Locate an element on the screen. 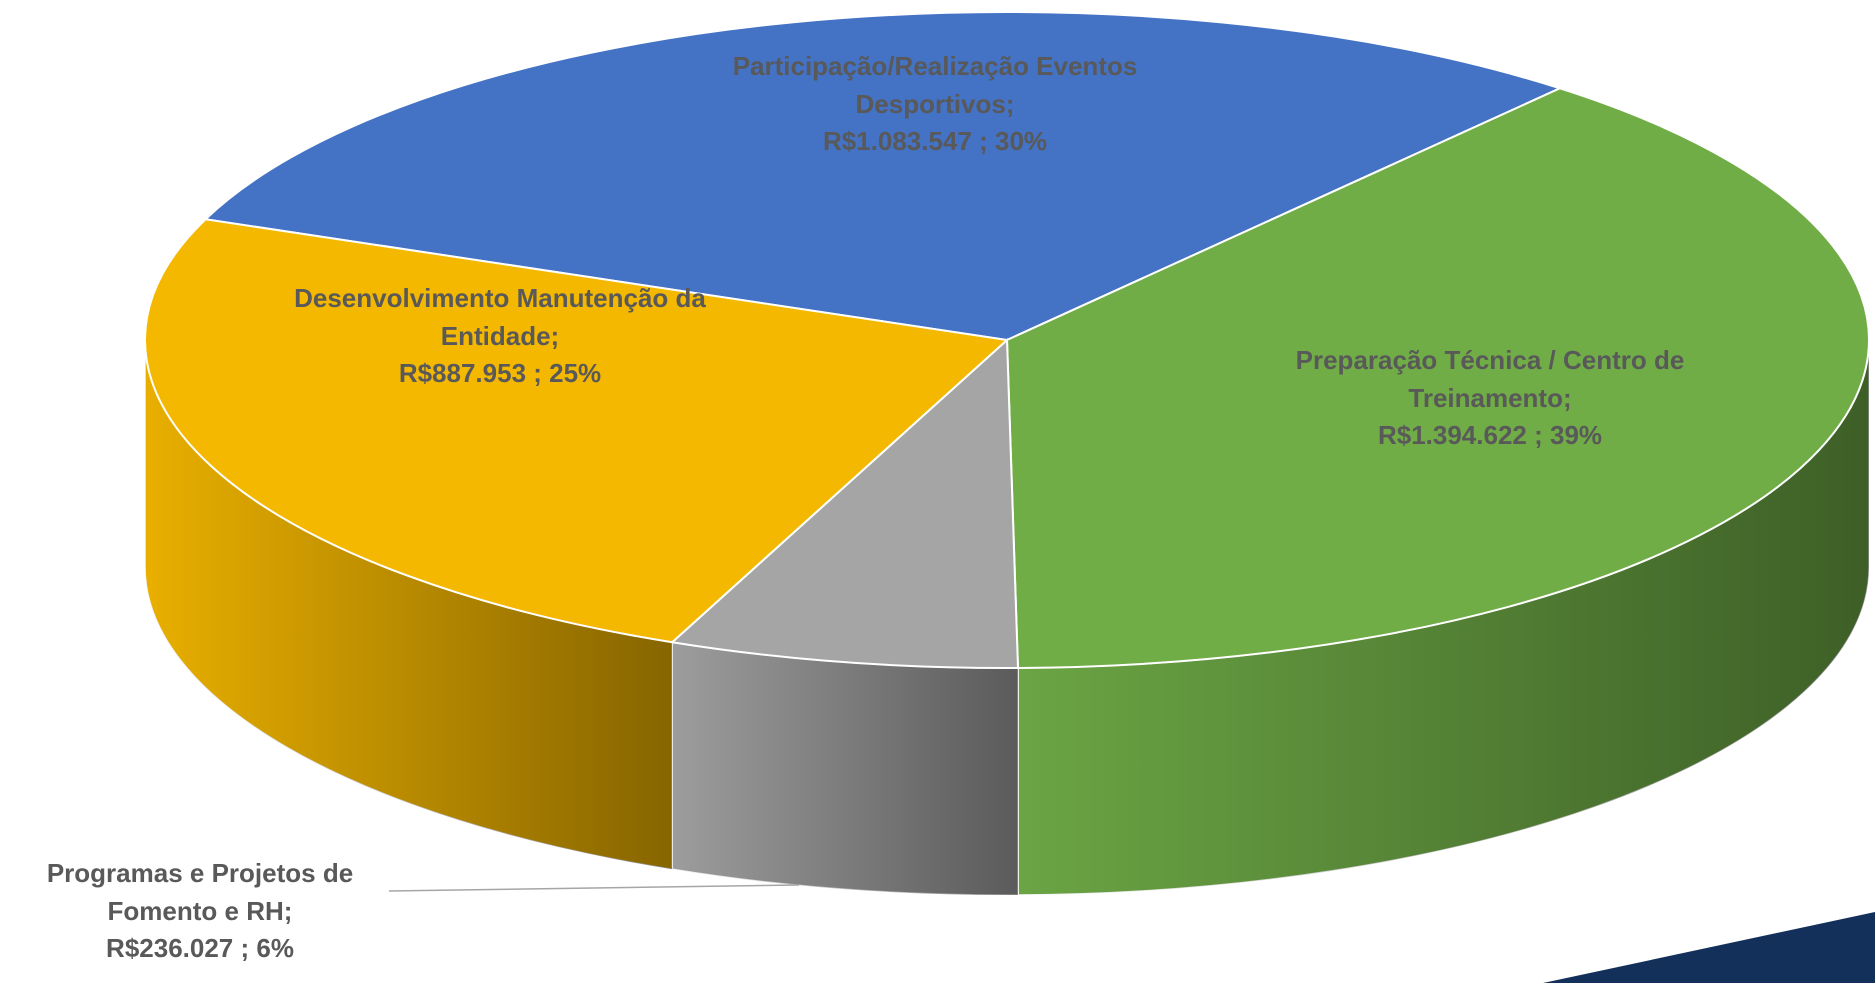  value-label: R$1.394.622 ; 39% is located at coordinates (1490, 435).